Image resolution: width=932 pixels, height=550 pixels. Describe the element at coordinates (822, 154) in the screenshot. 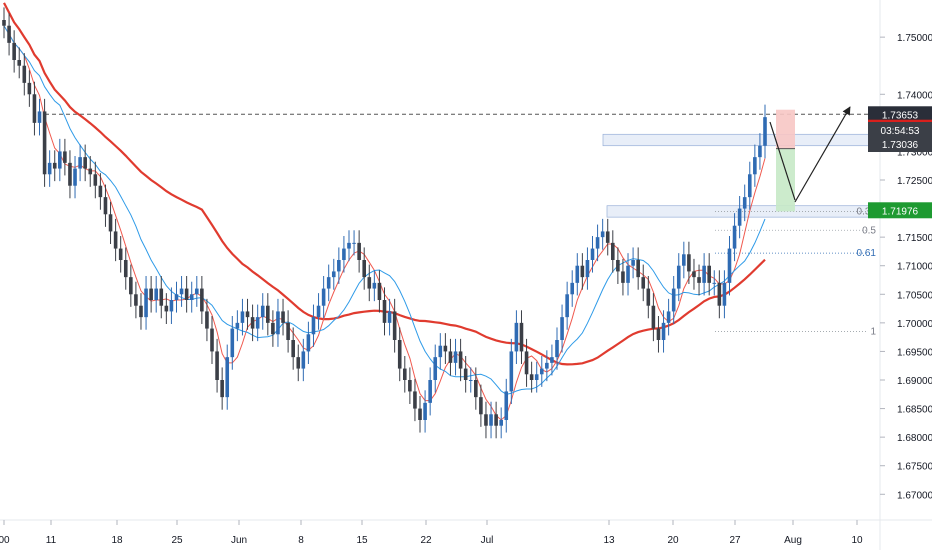

I see `projection-up` at that location.